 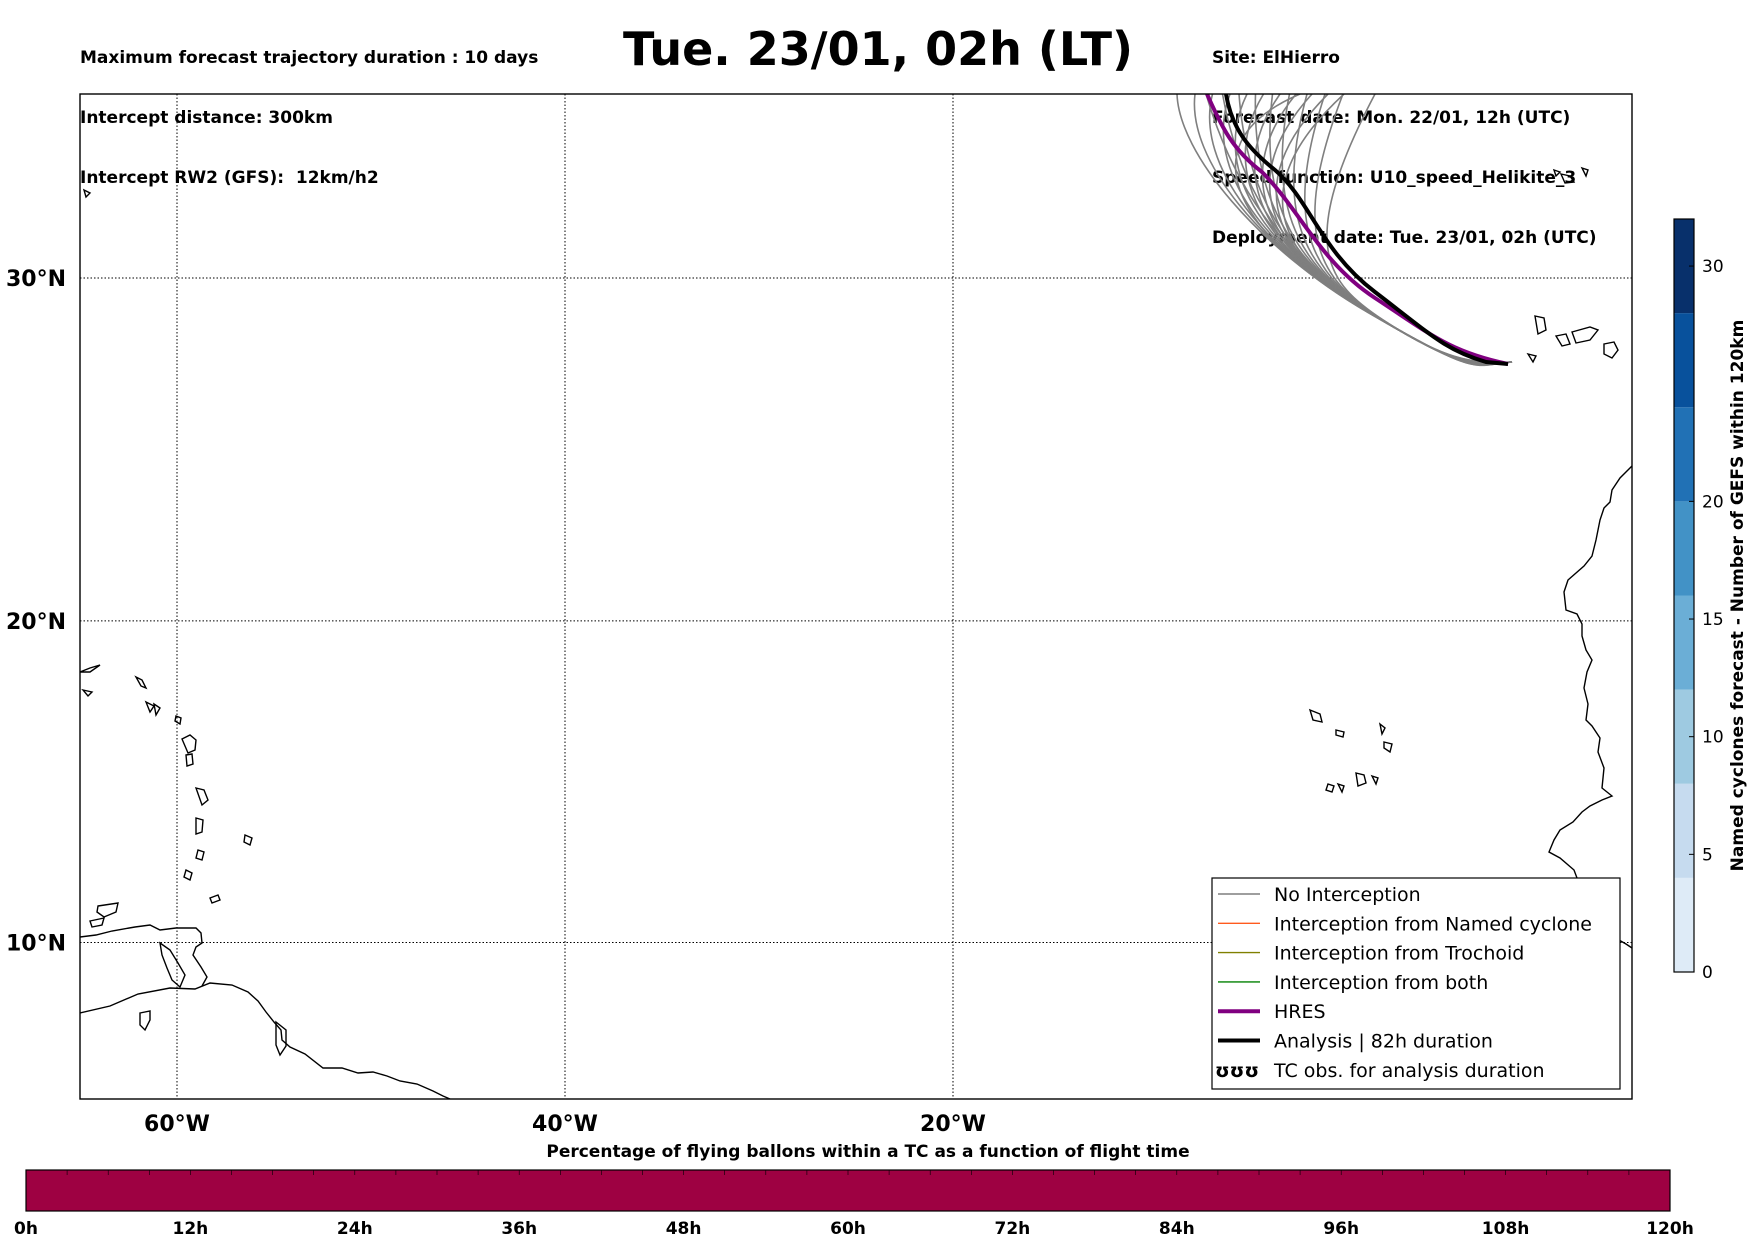 I want to click on hres-trajectory, so click(x=1357, y=230).